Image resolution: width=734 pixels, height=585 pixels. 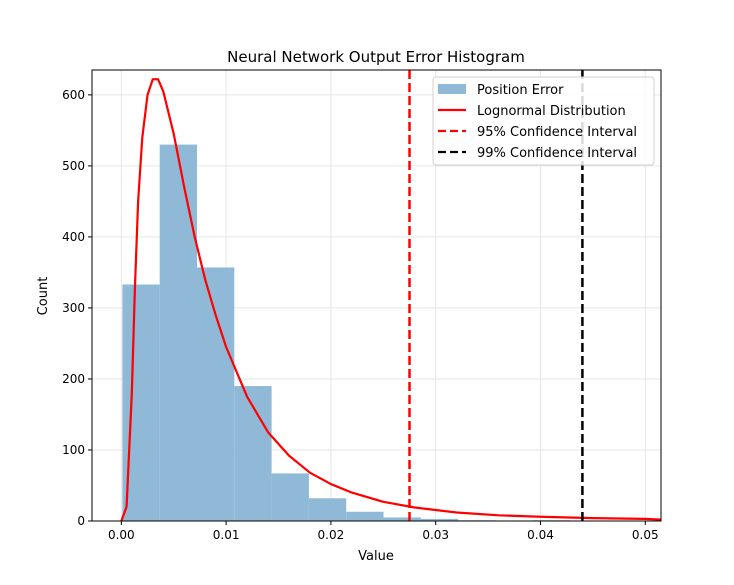 I want to click on y-tick-label: 500, so click(x=73, y=166).